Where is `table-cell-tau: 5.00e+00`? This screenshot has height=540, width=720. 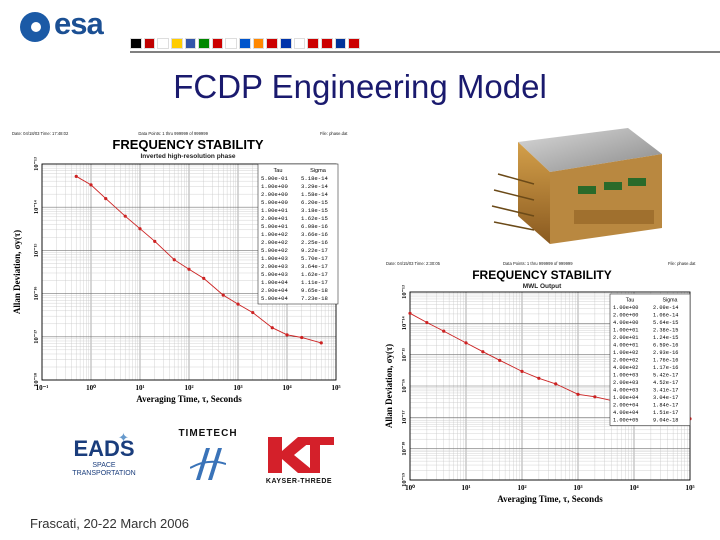 table-cell-tau: 5.00e+00 is located at coordinates (274, 202).